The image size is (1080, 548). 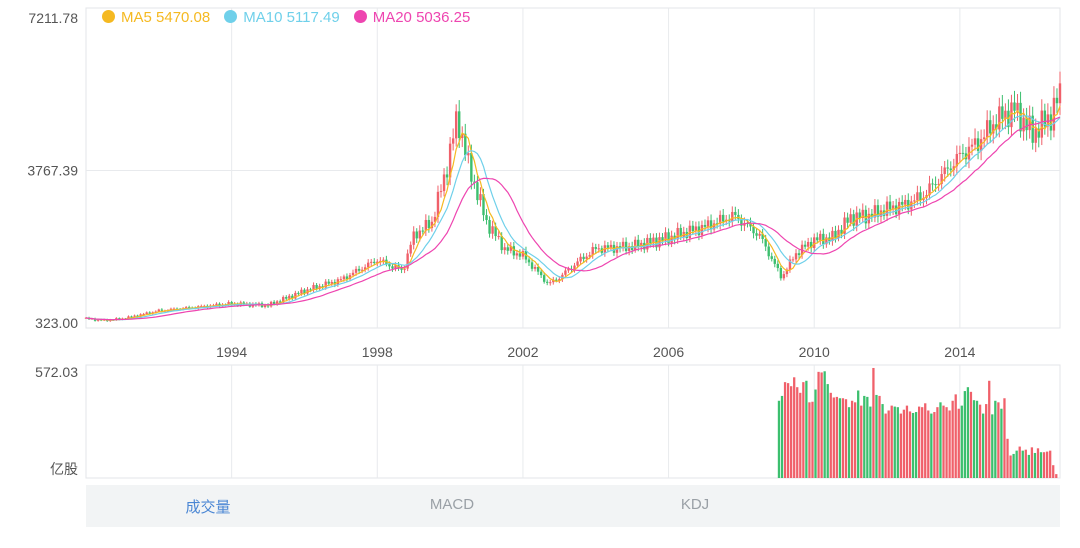 What do you see at coordinates (392, 17) in the screenshot?
I see `legend-ma20-name: MA20` at bounding box center [392, 17].